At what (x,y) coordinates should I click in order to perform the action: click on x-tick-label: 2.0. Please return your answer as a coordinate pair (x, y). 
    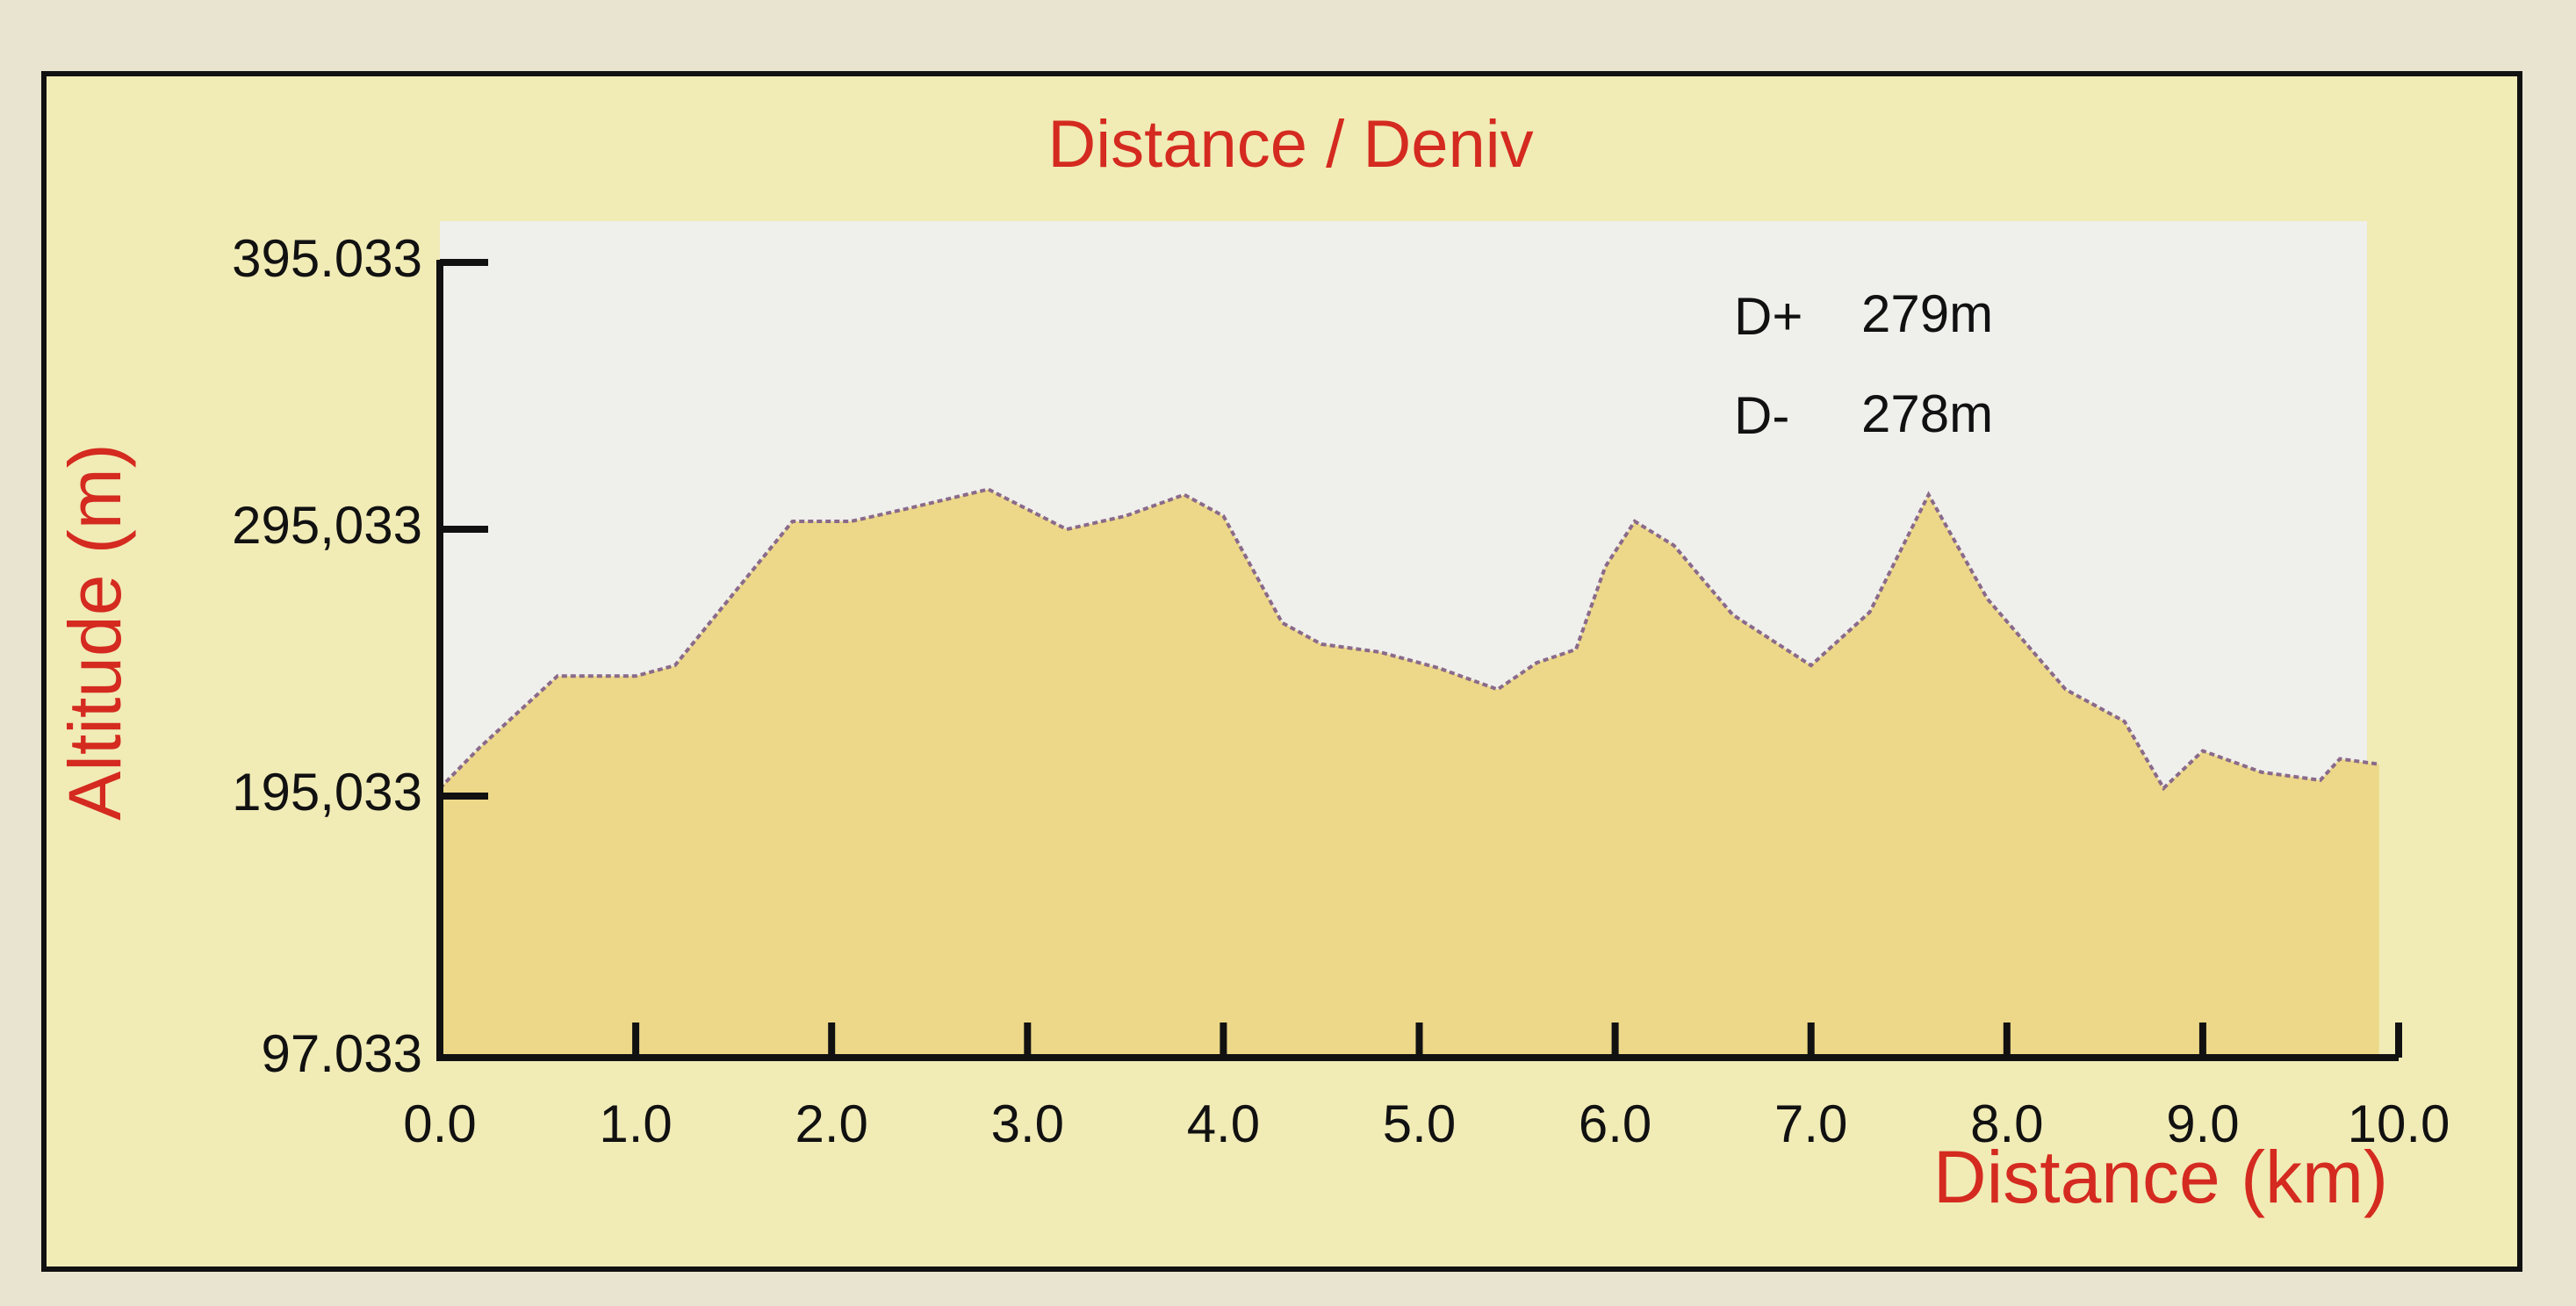
    Looking at the image, I should click on (831, 1123).